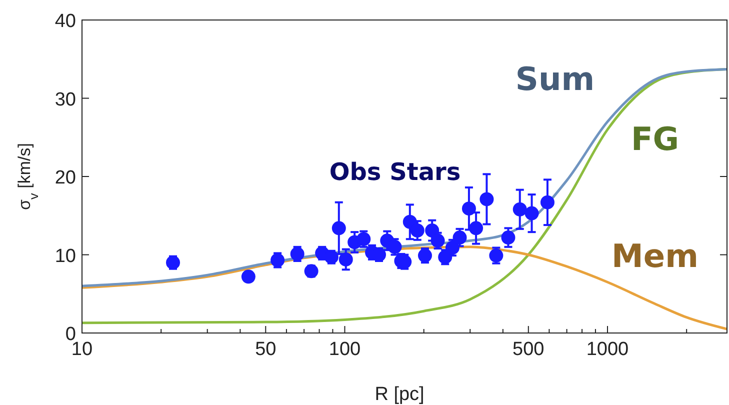 The width and height of the screenshot is (729, 405). Describe the element at coordinates (65, 99) in the screenshot. I see `y-tick-label: 30` at that location.